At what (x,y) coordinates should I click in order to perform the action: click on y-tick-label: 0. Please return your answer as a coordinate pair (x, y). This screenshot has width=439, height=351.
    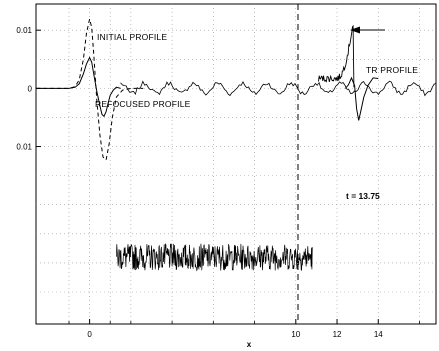
    Looking at the image, I should click on (30, 88).